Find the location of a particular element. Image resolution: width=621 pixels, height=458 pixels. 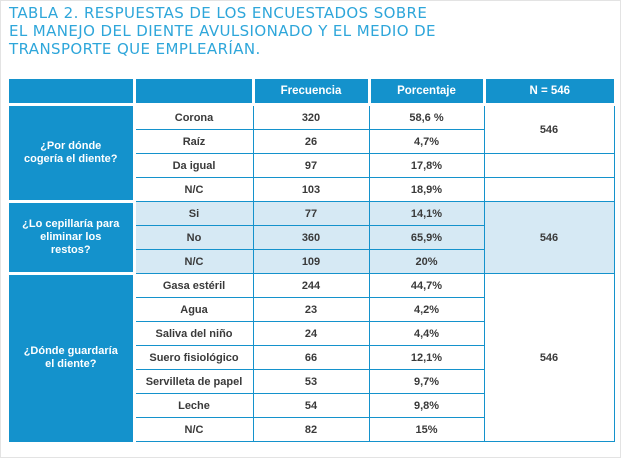

percentage-cell: 18,9% is located at coordinates (426, 189).